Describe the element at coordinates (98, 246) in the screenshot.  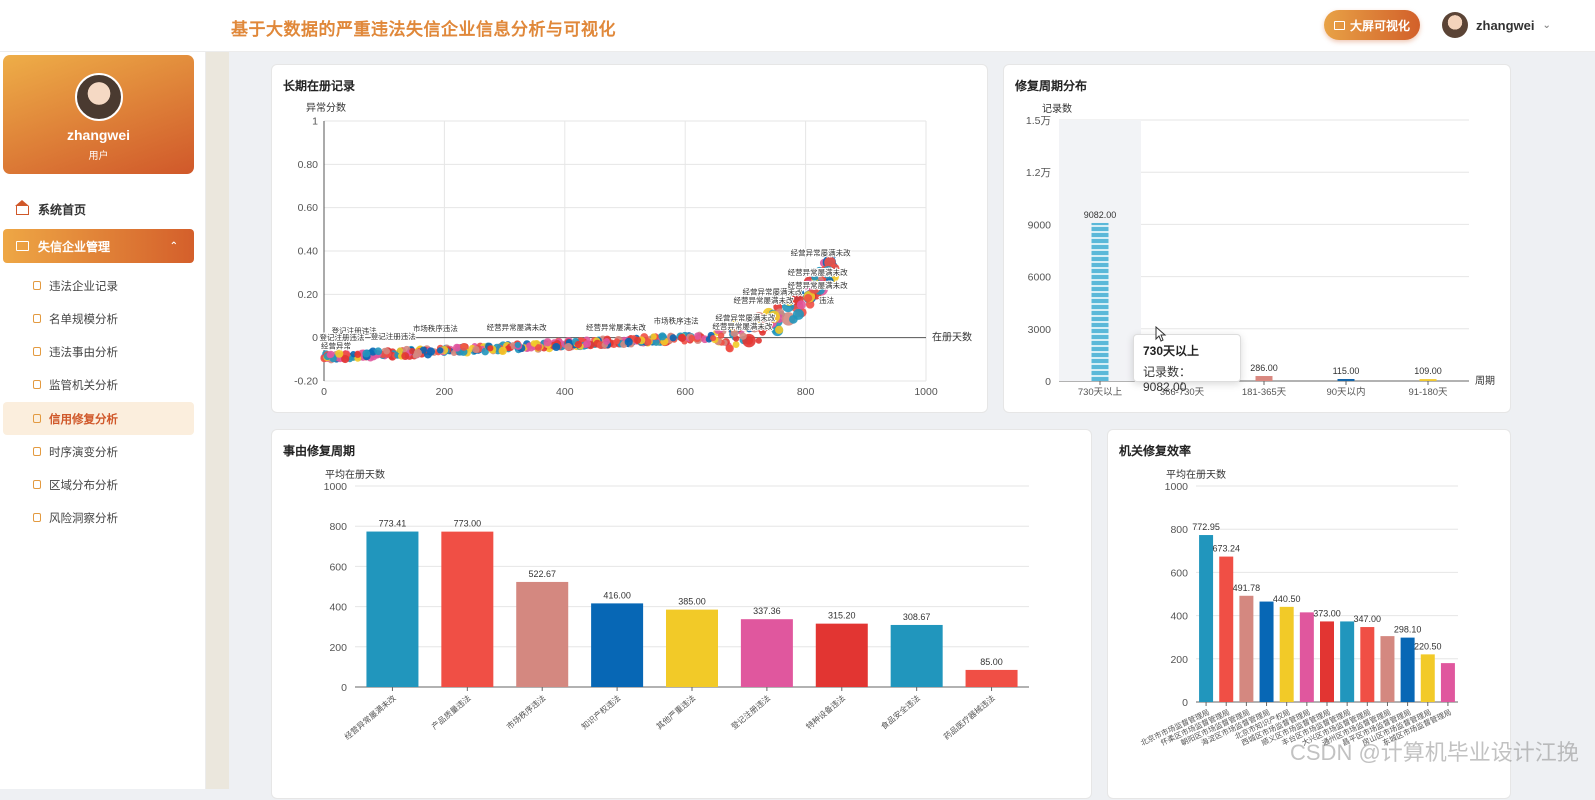
I see `menu-group-credit: 失信企业管理 ⌃` at that location.